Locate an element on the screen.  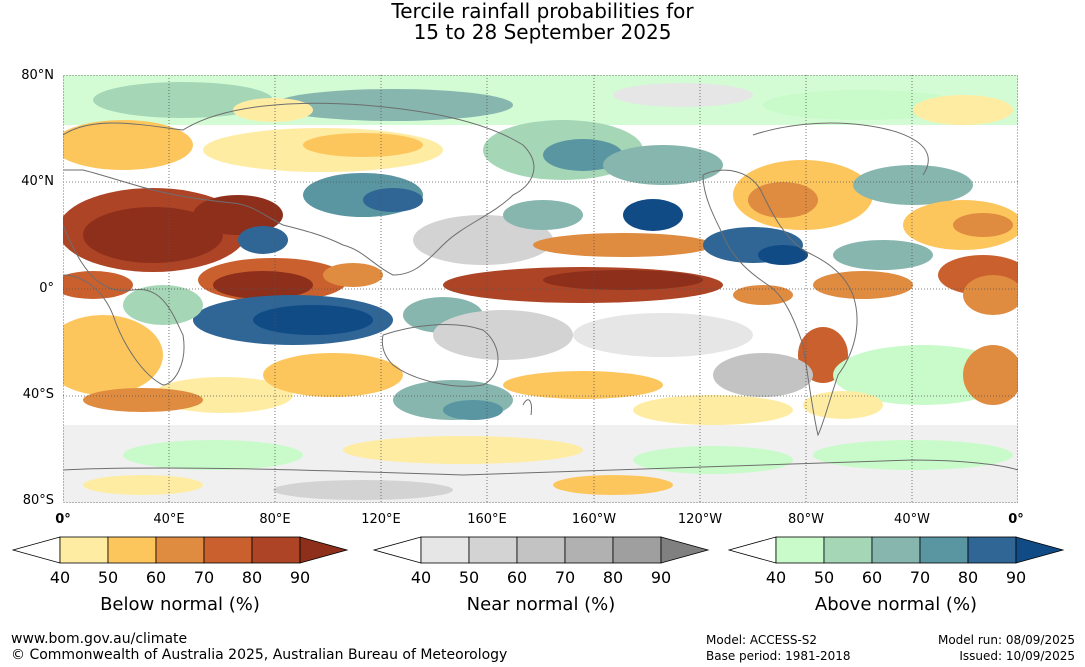
lon-label-120w: 120°W is located at coordinates (700, 519).